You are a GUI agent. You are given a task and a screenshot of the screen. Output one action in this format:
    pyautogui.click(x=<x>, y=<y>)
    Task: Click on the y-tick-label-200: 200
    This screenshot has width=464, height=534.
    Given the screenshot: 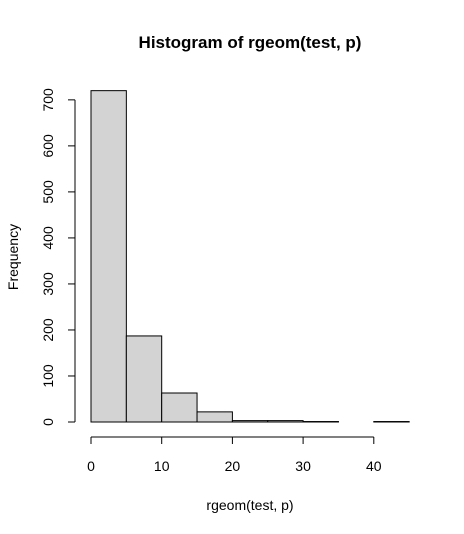 What is the action you would take?
    pyautogui.click(x=48, y=330)
    